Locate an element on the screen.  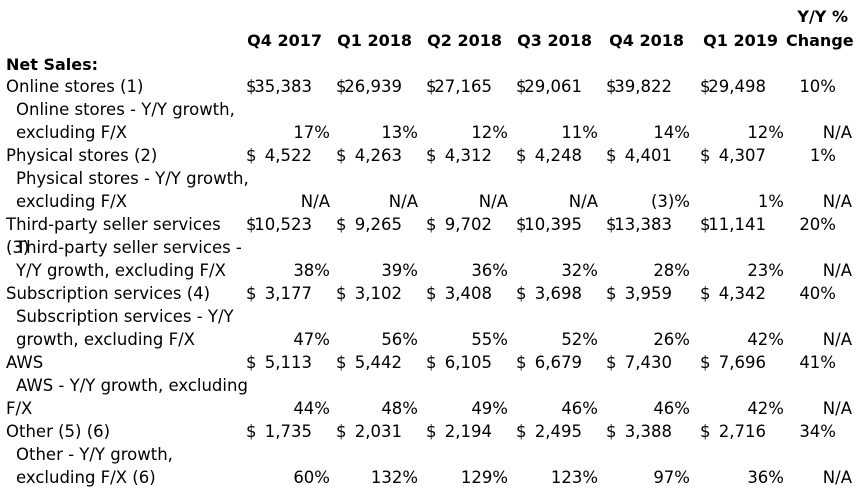
table-cell: 9,702 is located at coordinates (468, 224).